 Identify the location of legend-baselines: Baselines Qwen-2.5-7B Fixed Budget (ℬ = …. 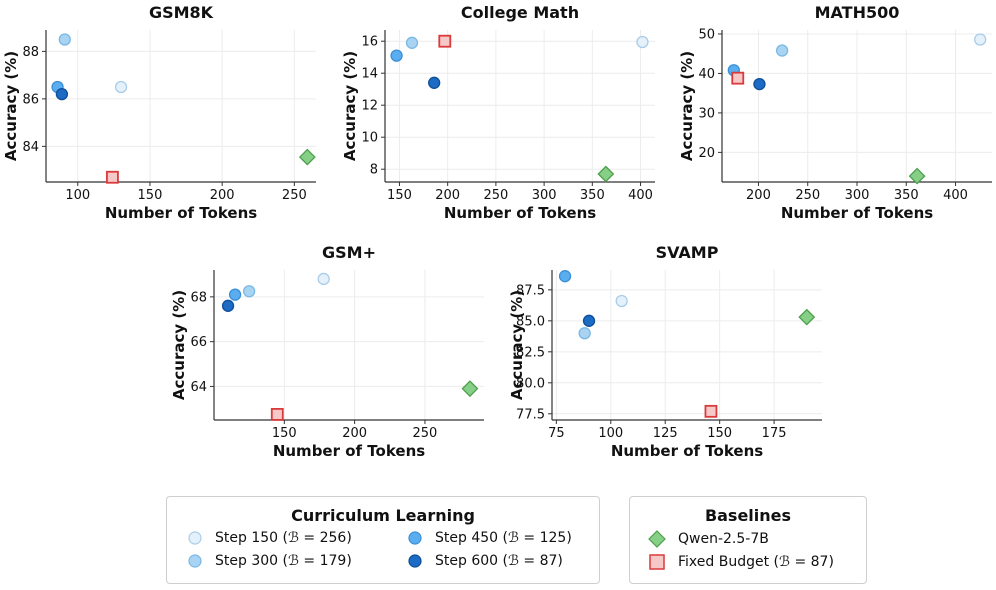
(748, 540).